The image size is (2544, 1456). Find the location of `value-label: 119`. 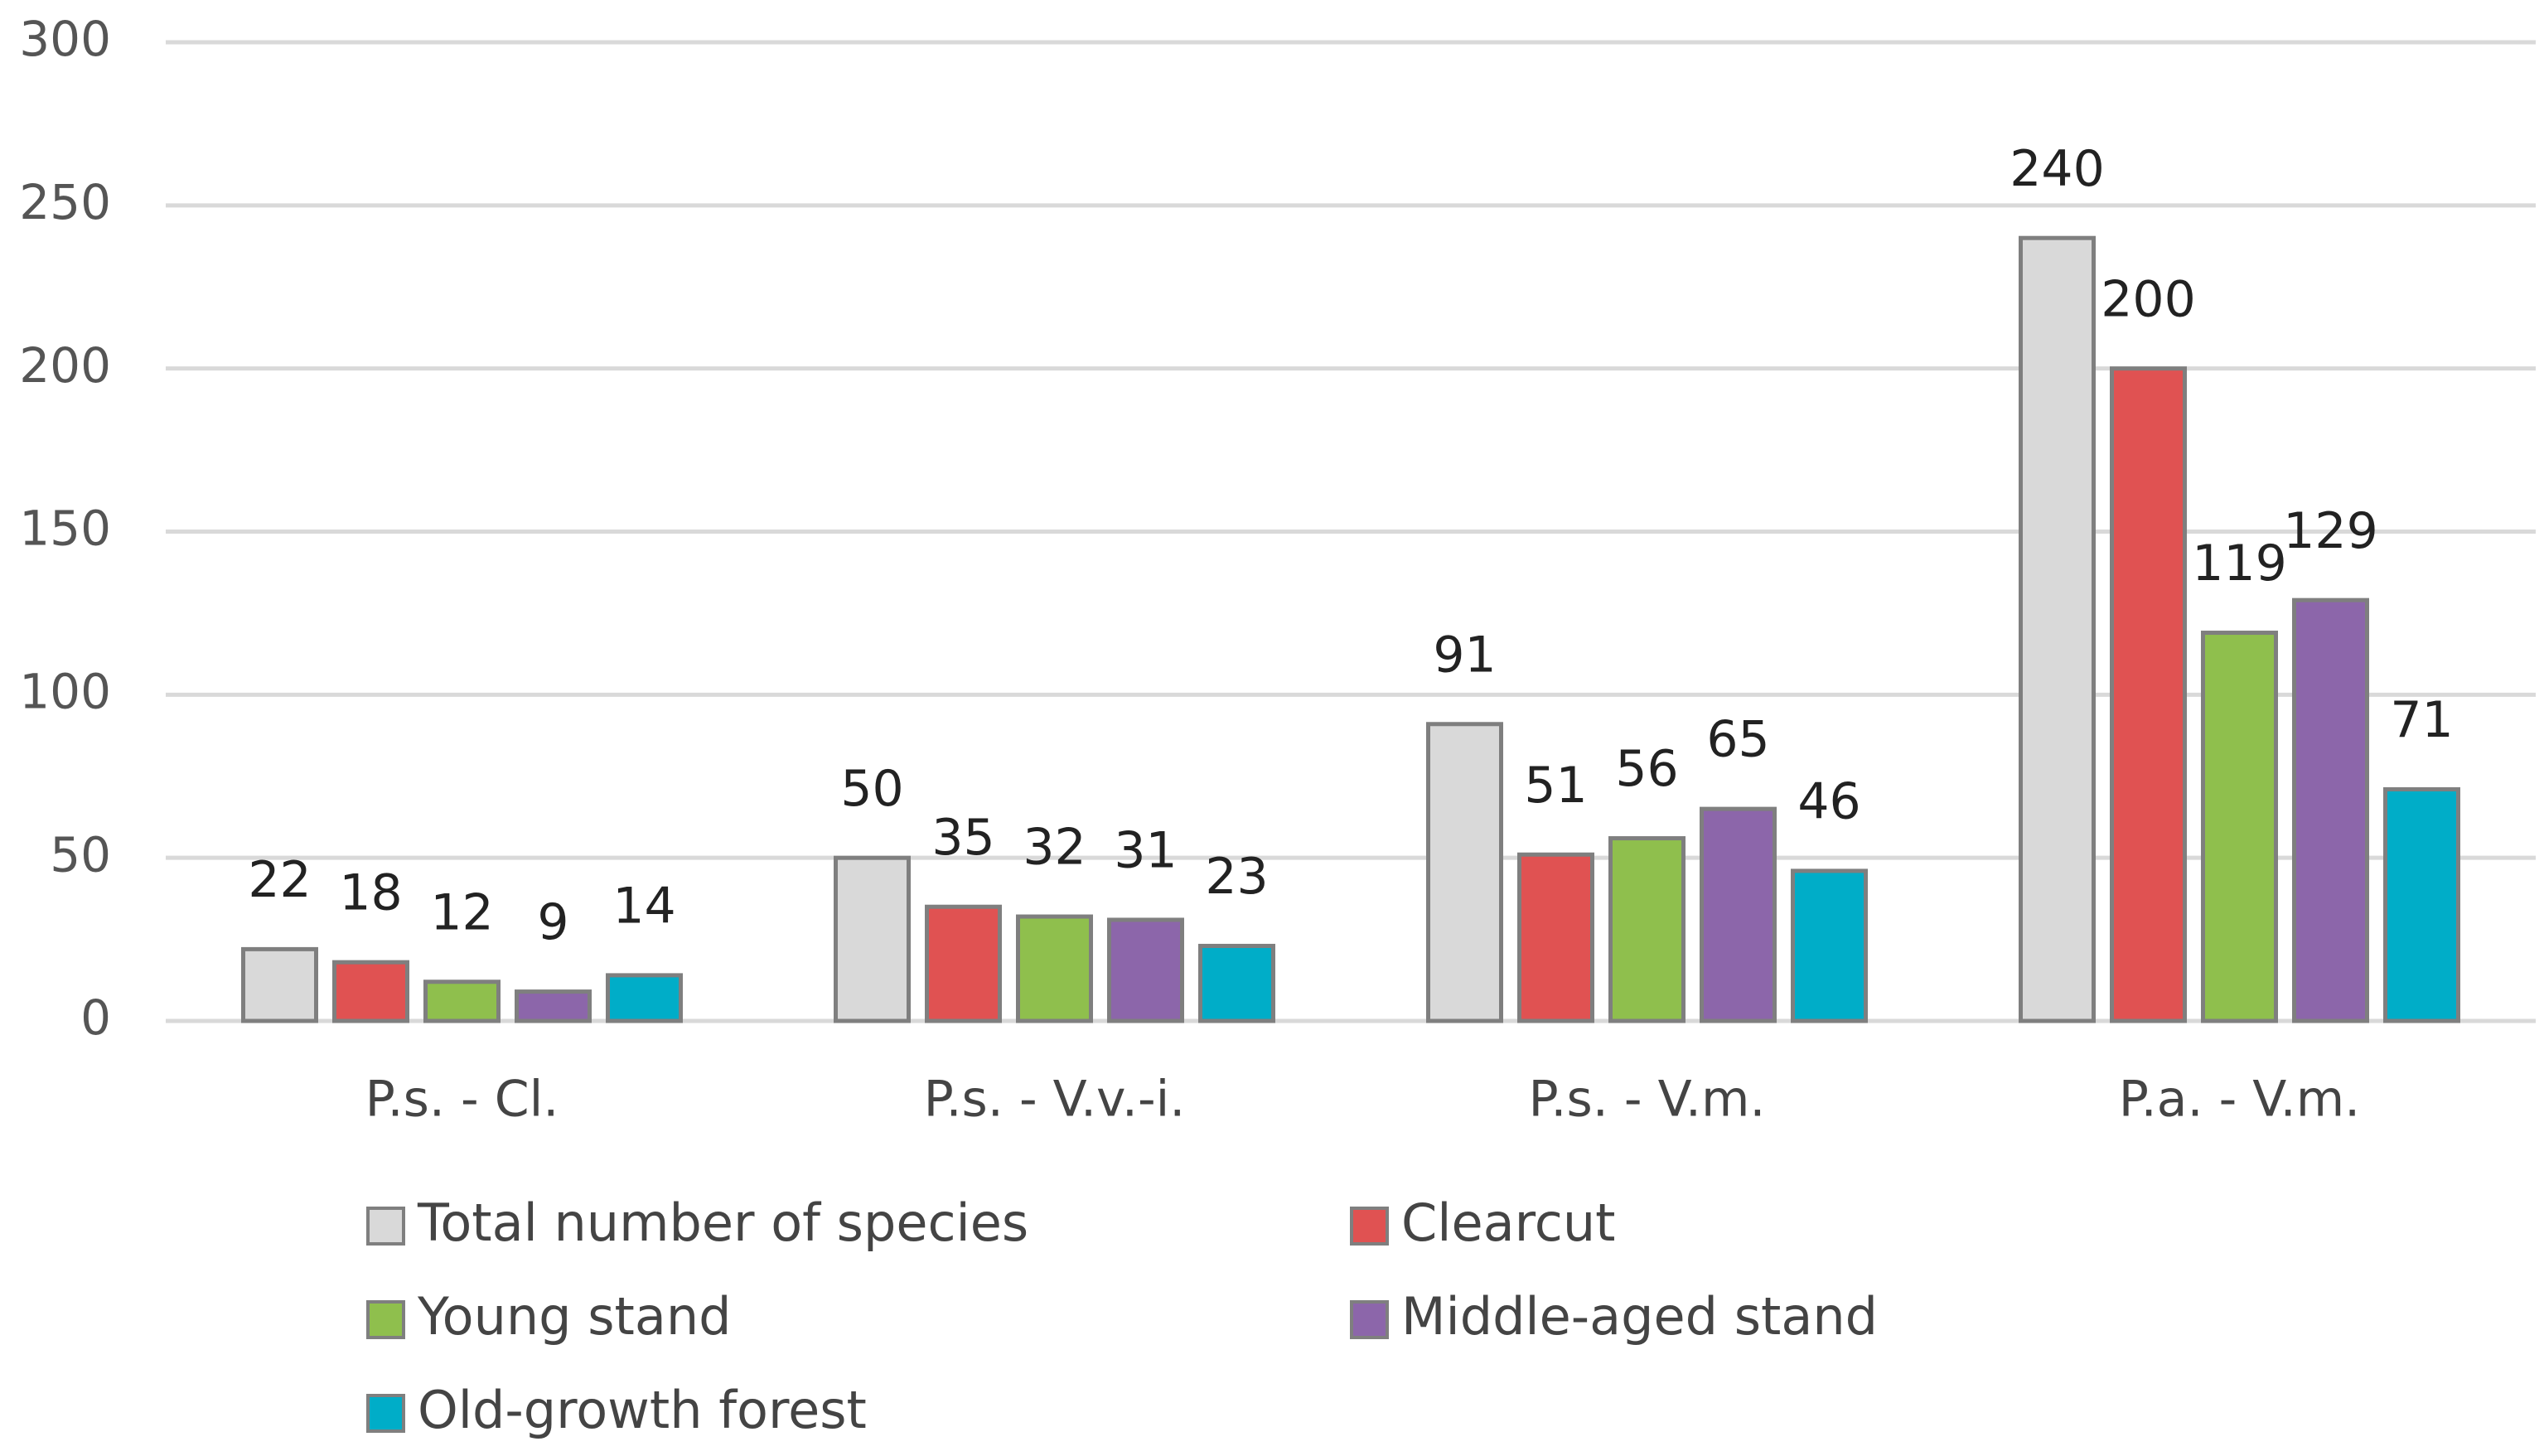

value-label: 119 is located at coordinates (2239, 564).